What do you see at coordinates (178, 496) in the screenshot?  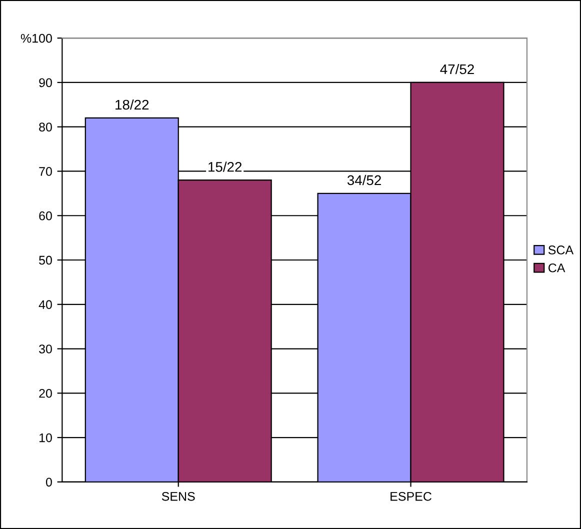 I see `x-tick-label: SENS` at bounding box center [178, 496].